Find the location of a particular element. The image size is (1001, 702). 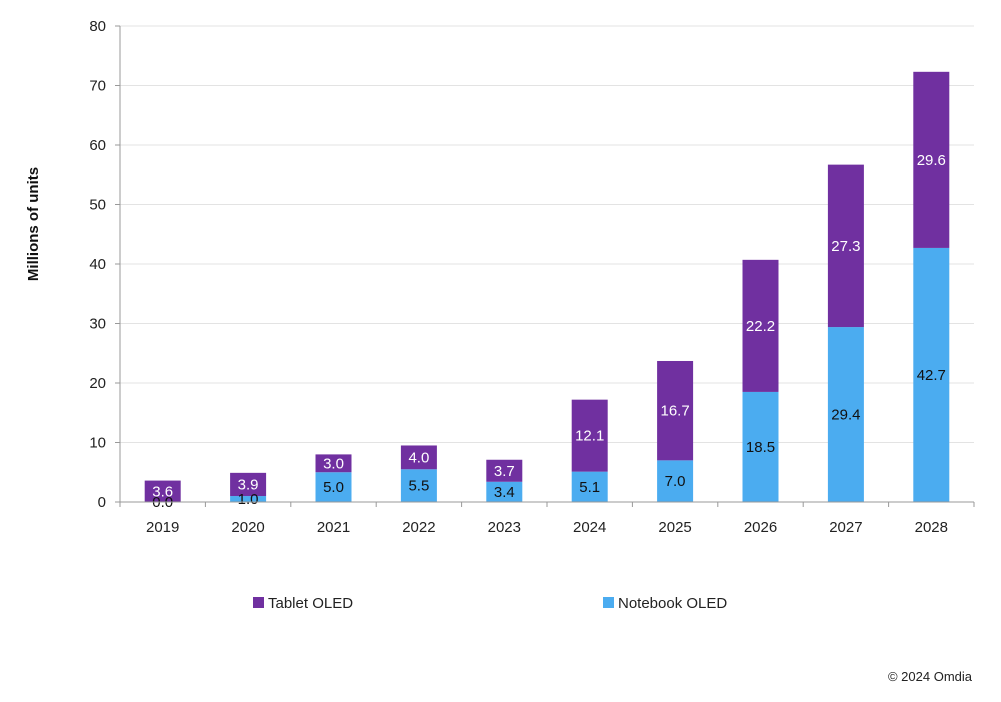

y-tick-label: 30 is located at coordinates (97, 324).